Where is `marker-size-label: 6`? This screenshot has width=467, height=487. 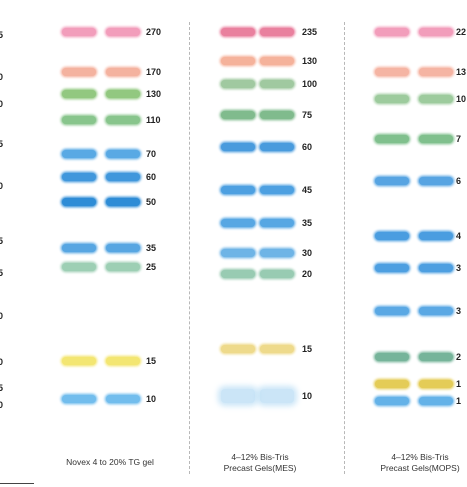
marker-size-label: 6 is located at coordinates (459, 181).